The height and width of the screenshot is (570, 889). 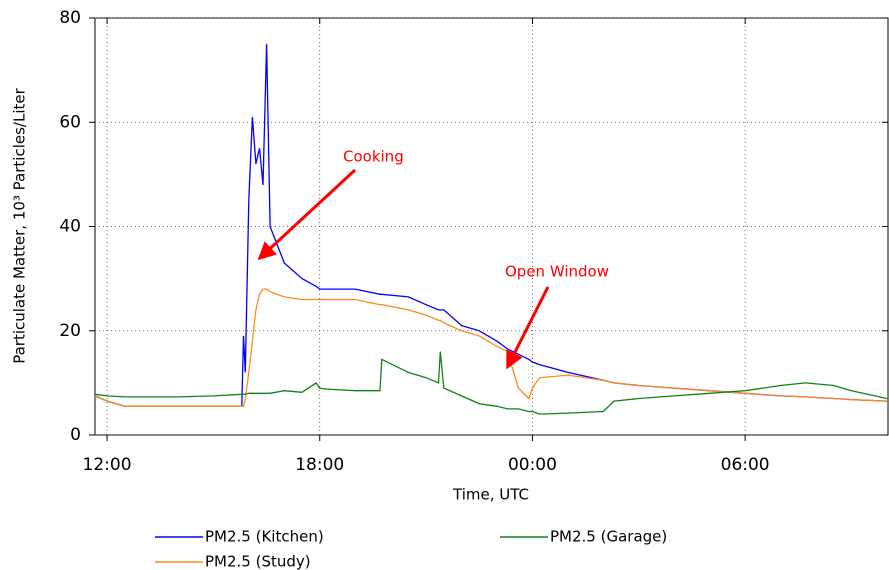 What do you see at coordinates (319, 465) in the screenshot?
I see `x-tick-label: 18:00` at bounding box center [319, 465].